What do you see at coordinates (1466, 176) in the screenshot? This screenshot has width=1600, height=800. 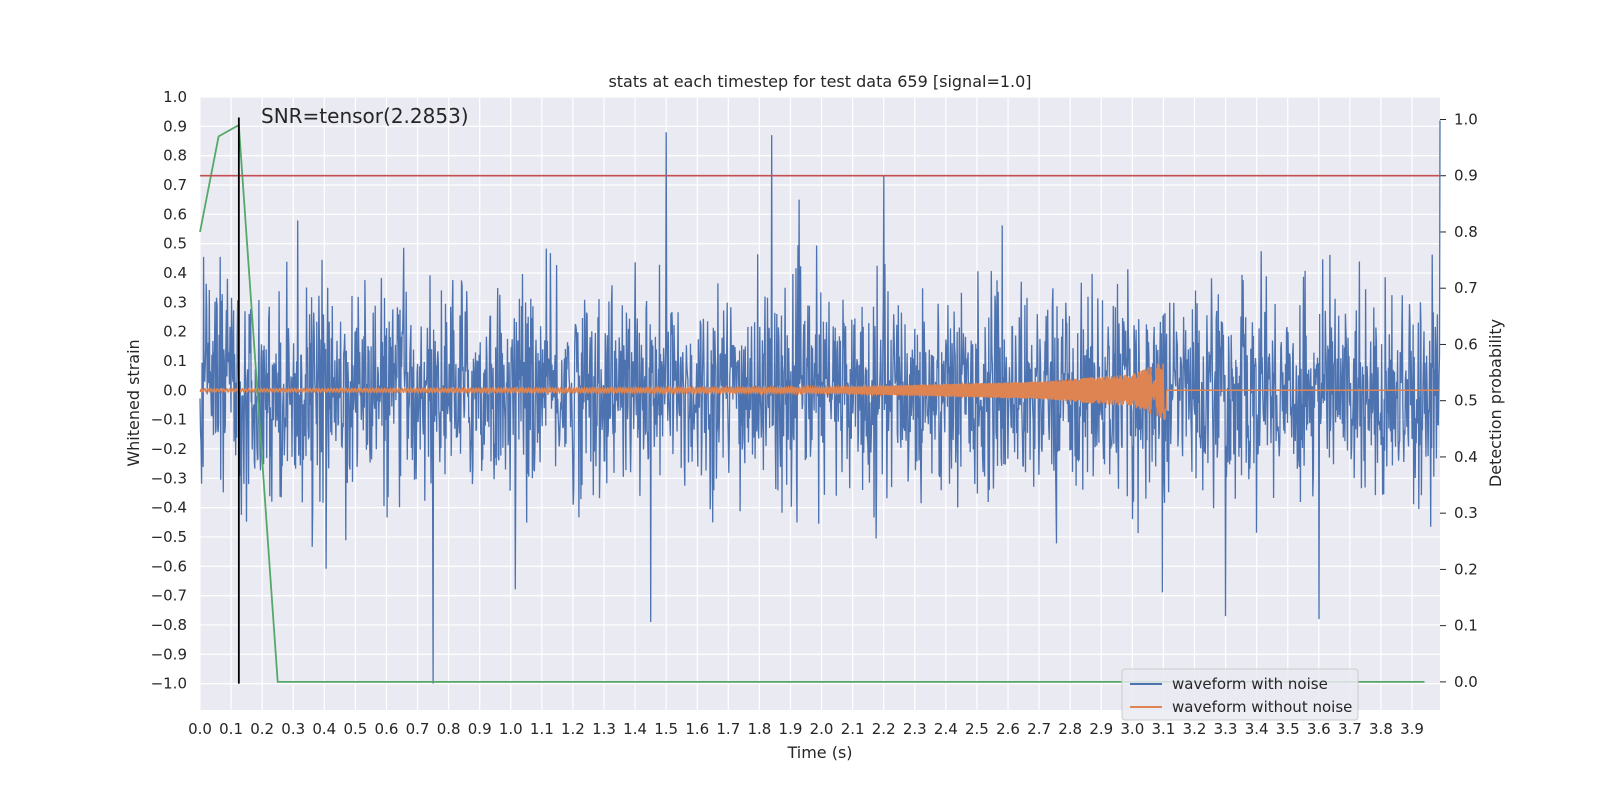 I see `y2-tick-label: 0.9` at bounding box center [1466, 176].